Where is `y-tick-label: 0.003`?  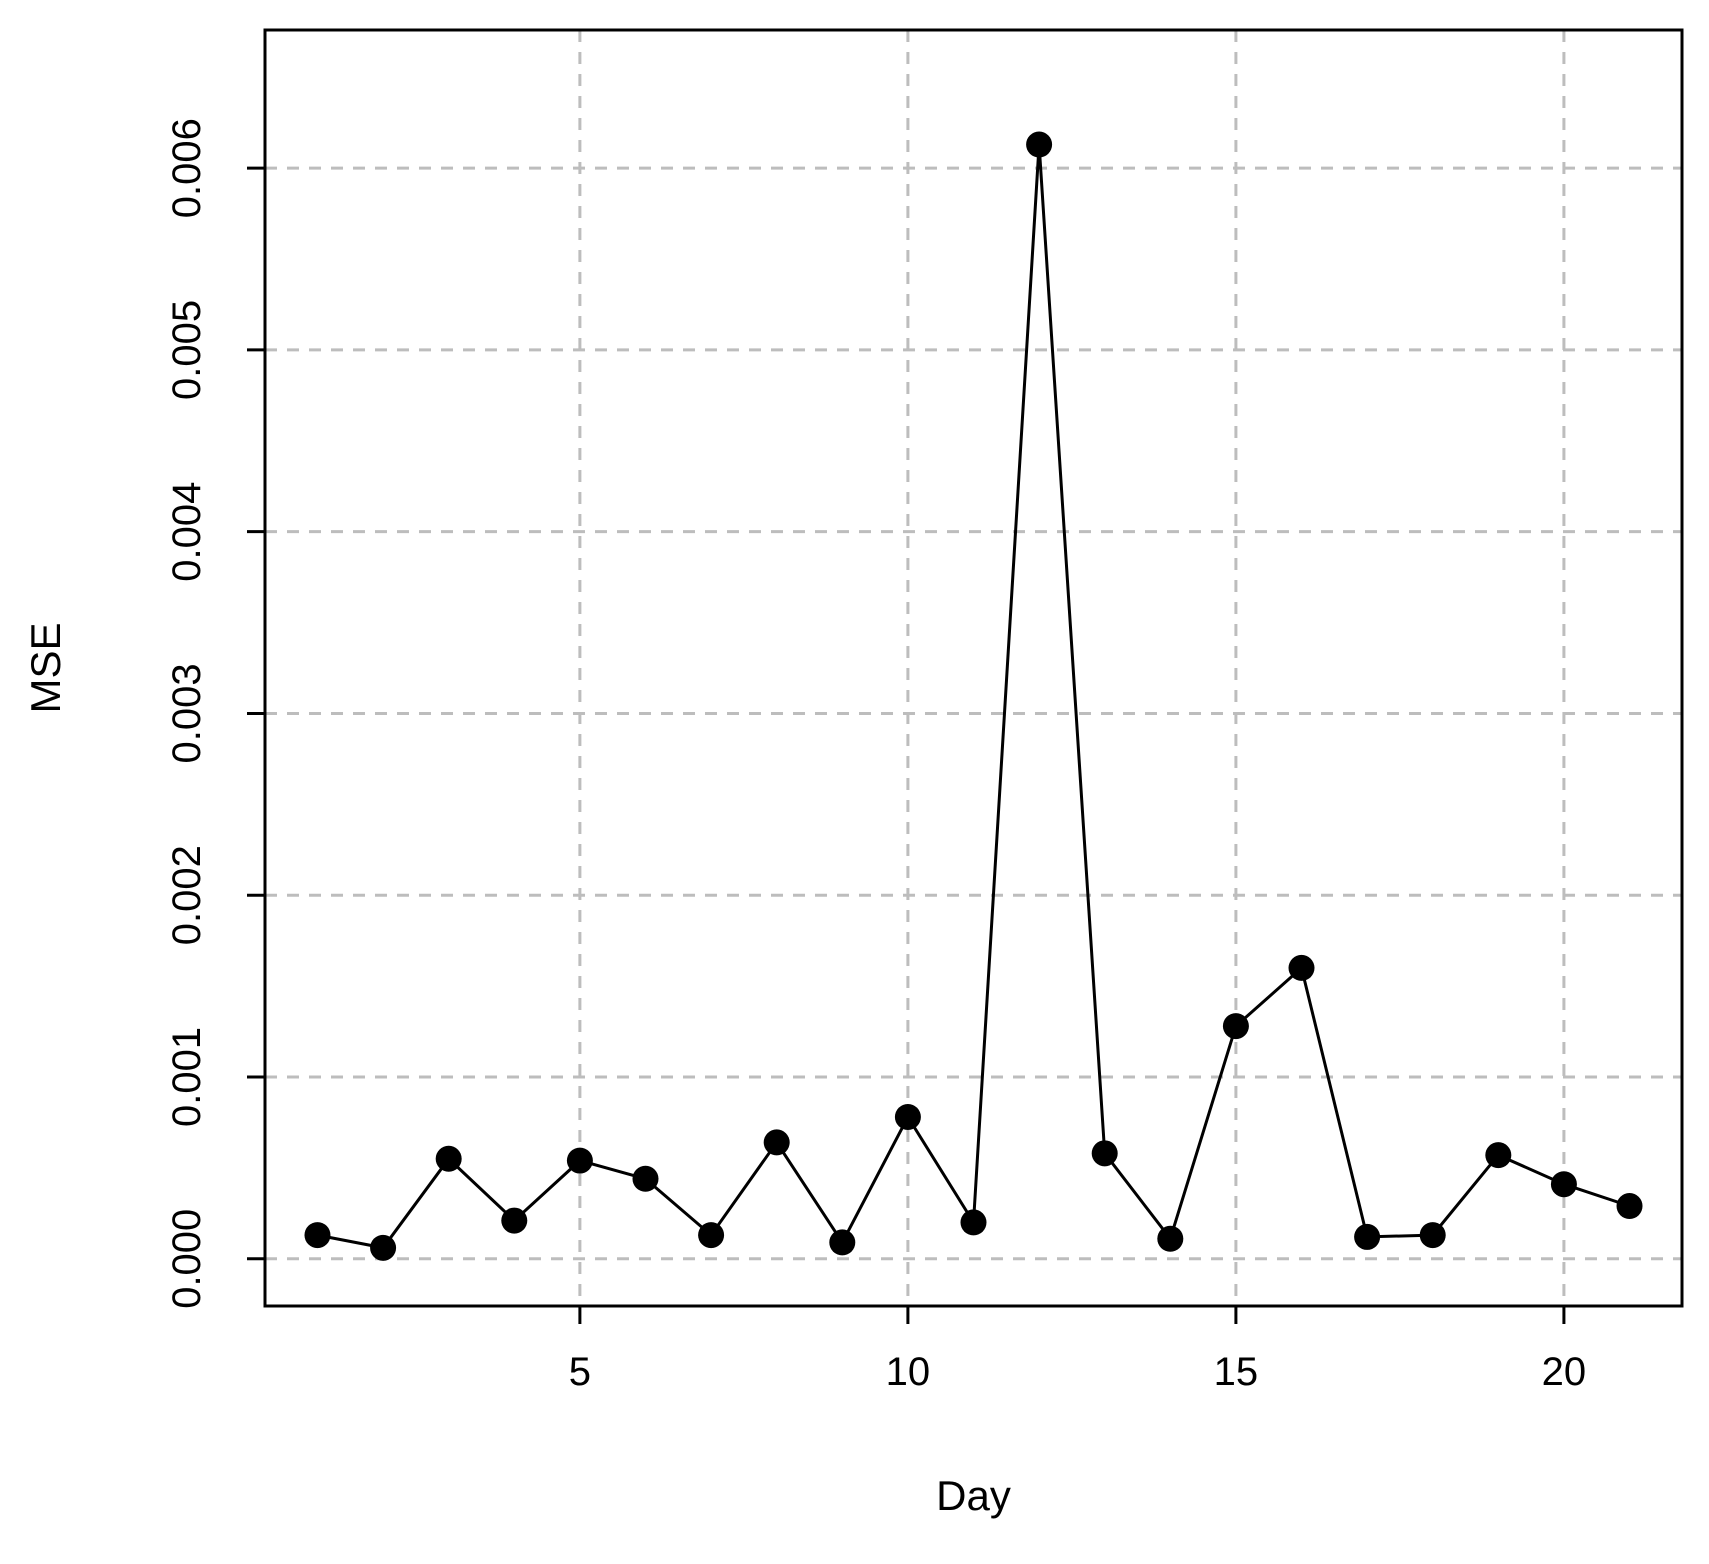
y-tick-label: 0.003 is located at coordinates (187, 713).